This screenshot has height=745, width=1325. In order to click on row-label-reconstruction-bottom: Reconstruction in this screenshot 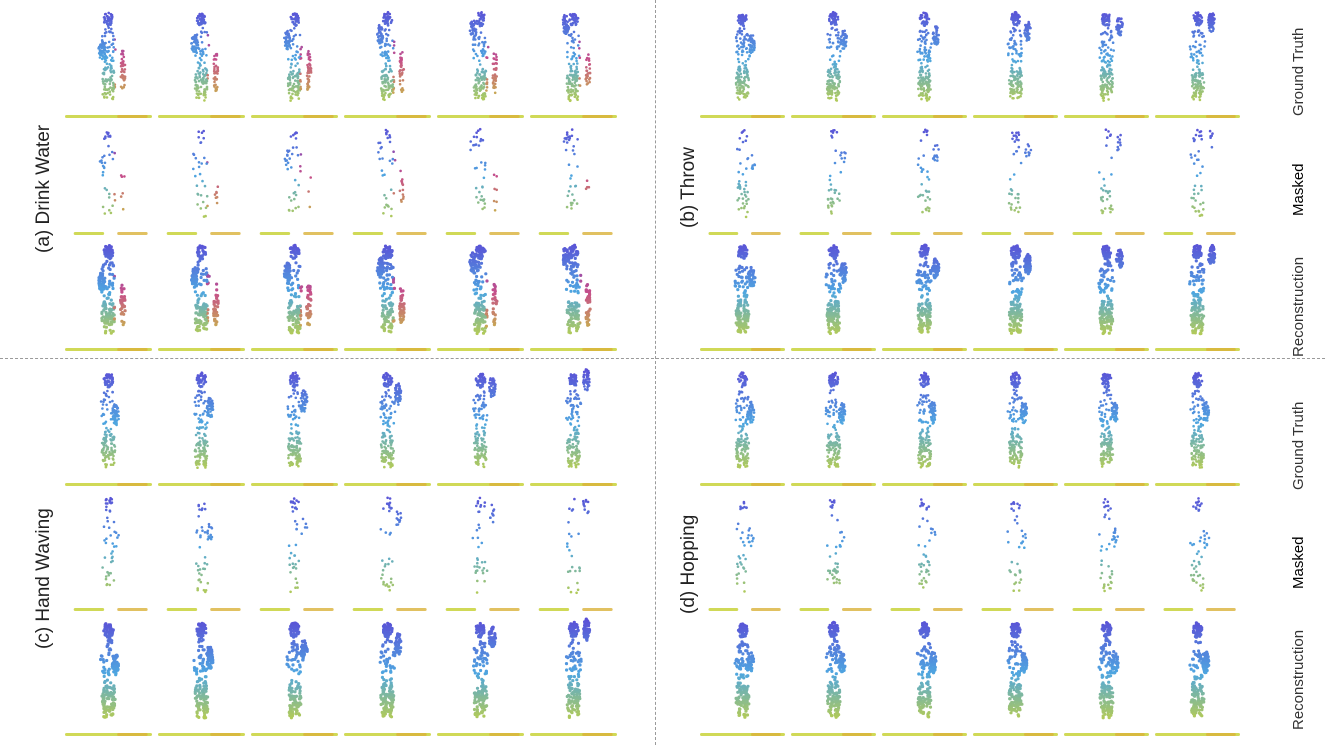, I will do `click(1298, 679)`.